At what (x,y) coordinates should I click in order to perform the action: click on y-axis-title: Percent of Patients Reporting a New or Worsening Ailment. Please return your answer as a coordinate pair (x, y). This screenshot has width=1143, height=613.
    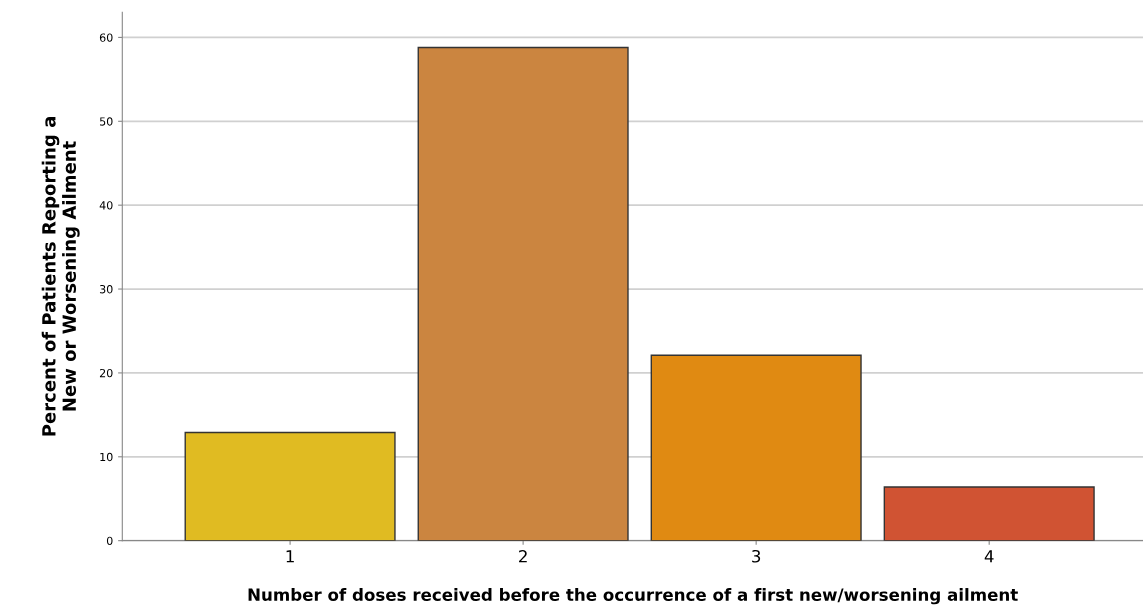
    Looking at the image, I should click on (60, 276).